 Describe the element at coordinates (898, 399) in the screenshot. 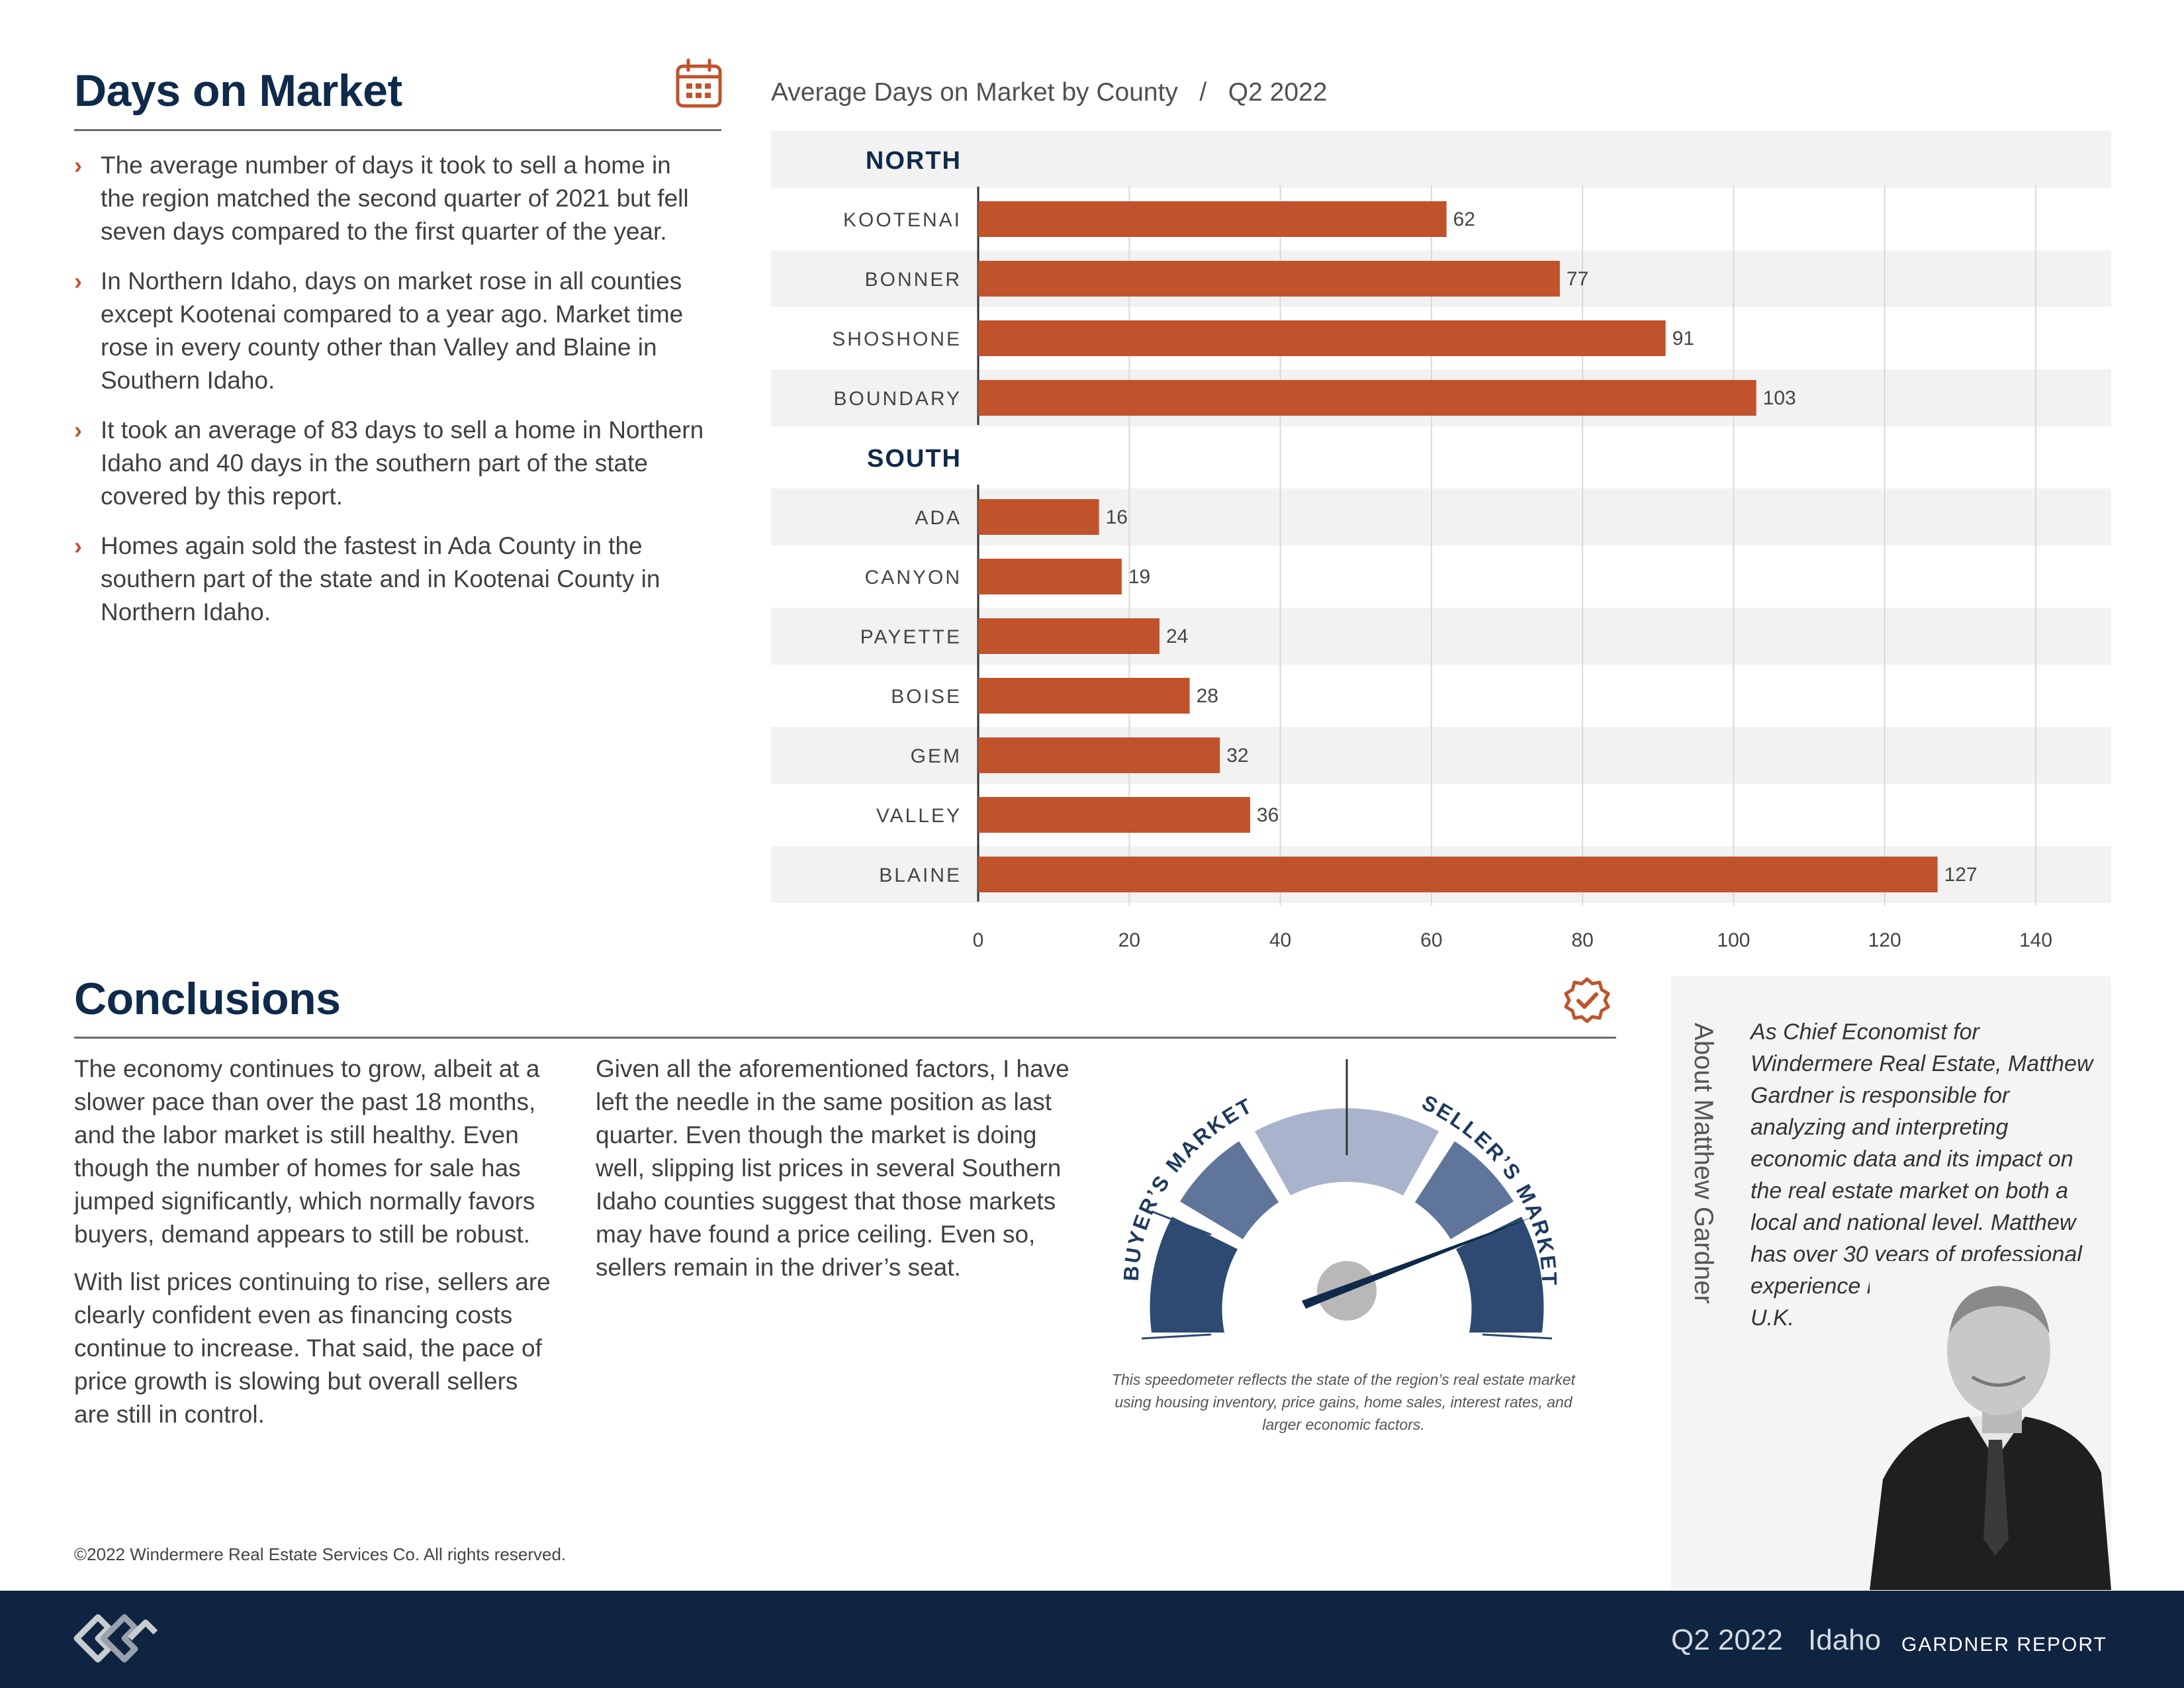

I see `chart-category-label: BOUNDARY` at that location.